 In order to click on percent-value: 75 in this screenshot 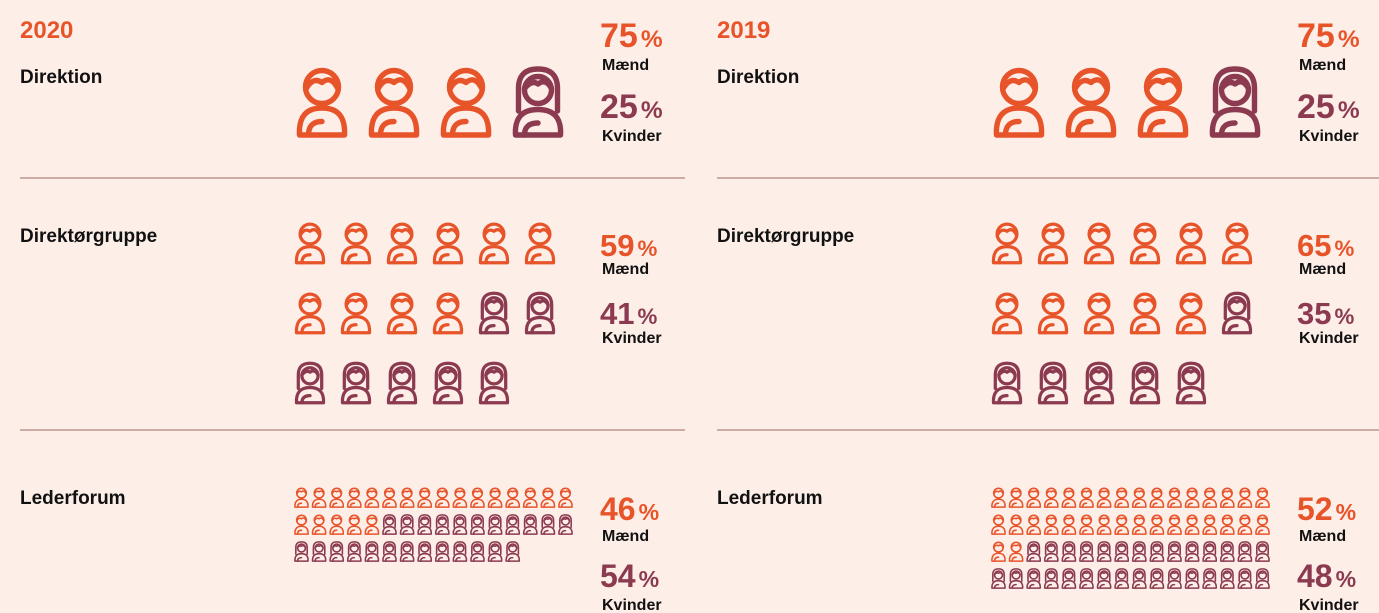, I will do `click(1316, 36)`.